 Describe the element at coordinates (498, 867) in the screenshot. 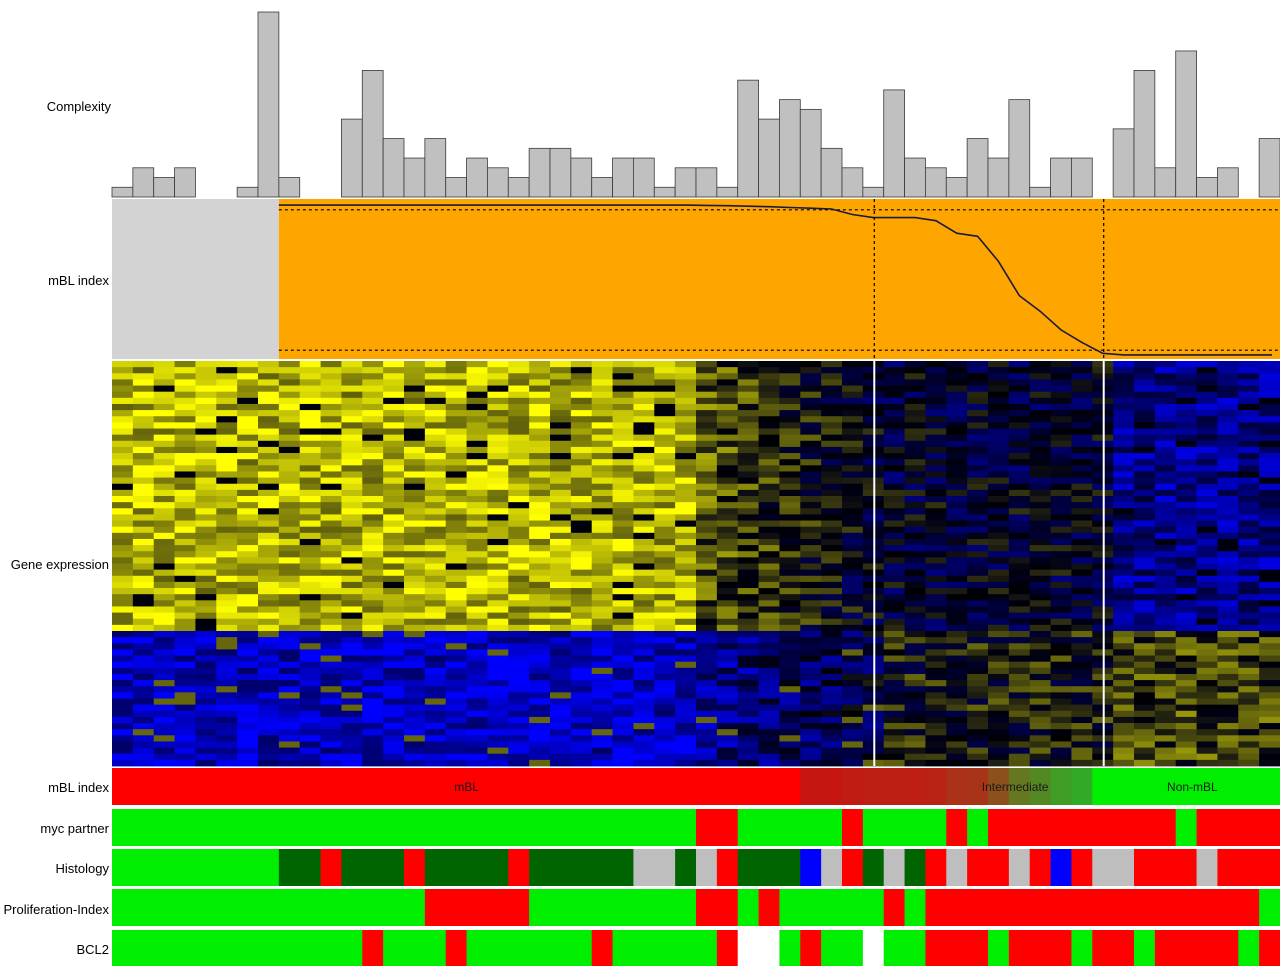

I see `histology-cell` at that location.